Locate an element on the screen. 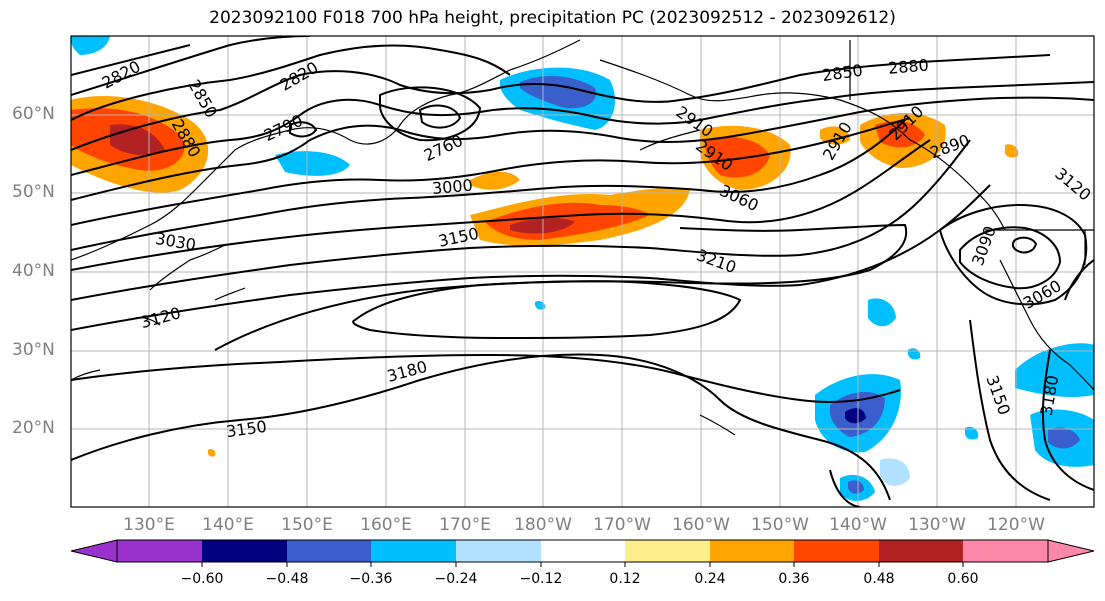 Image resolution: width=1105 pixels, height=601 pixels. lat-label: 50°N is located at coordinates (33, 192).